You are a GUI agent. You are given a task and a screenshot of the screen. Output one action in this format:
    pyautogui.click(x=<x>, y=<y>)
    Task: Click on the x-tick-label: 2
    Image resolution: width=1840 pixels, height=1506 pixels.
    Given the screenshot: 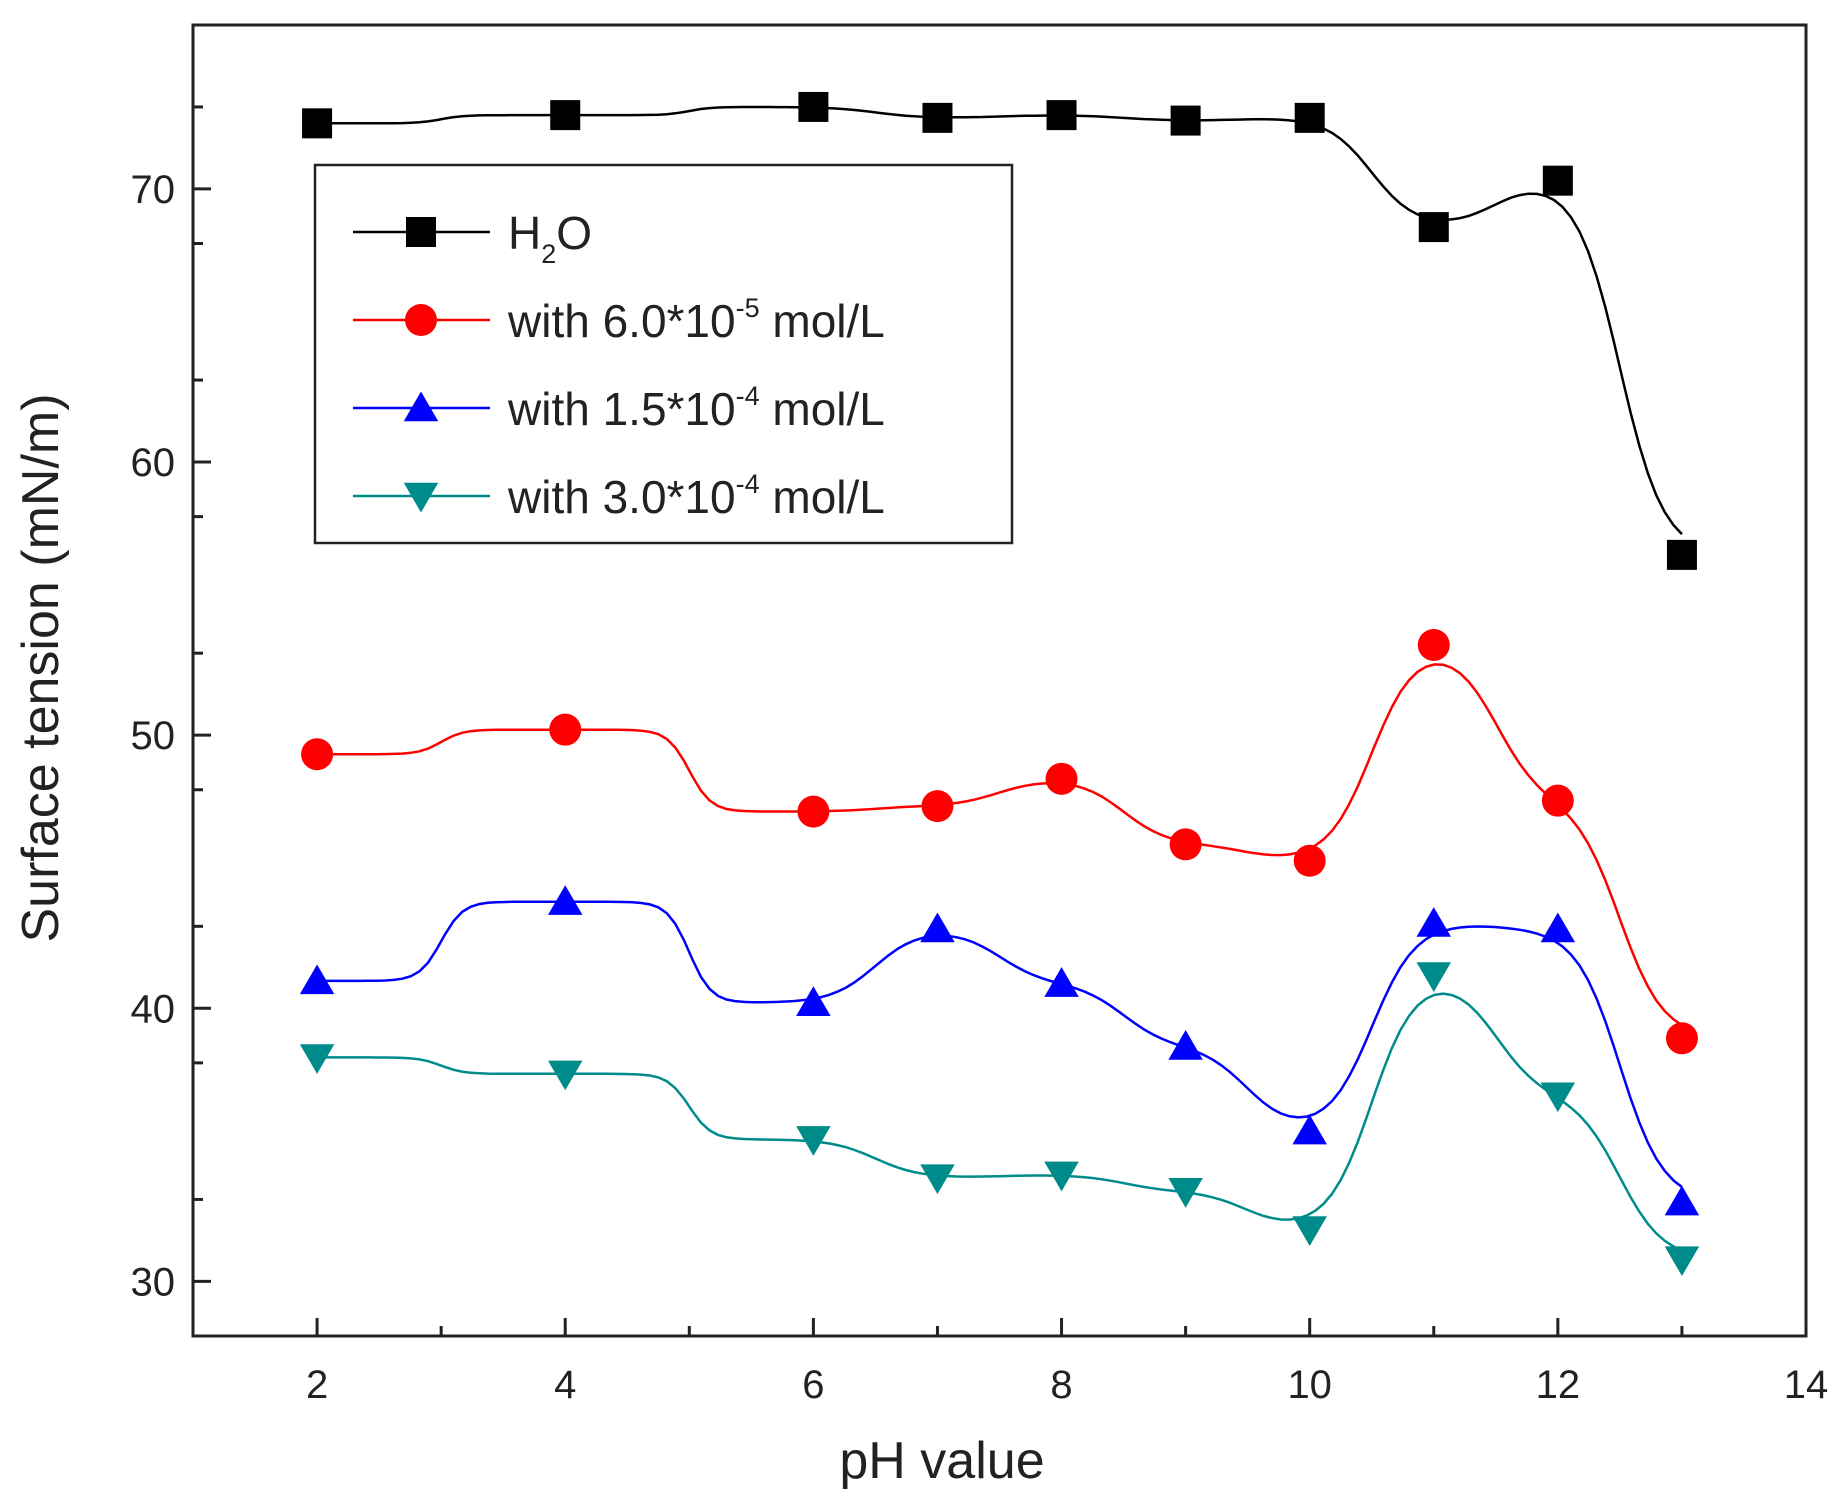 What is the action you would take?
    pyautogui.click(x=317, y=1385)
    